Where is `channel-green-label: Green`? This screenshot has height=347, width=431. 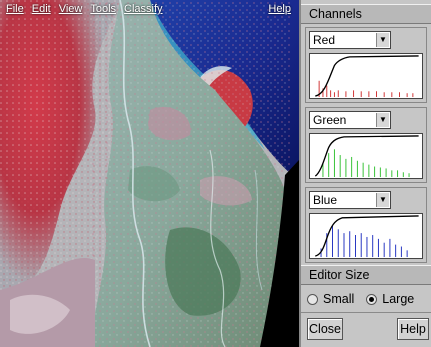 channel-green-label: Green is located at coordinates (330, 120).